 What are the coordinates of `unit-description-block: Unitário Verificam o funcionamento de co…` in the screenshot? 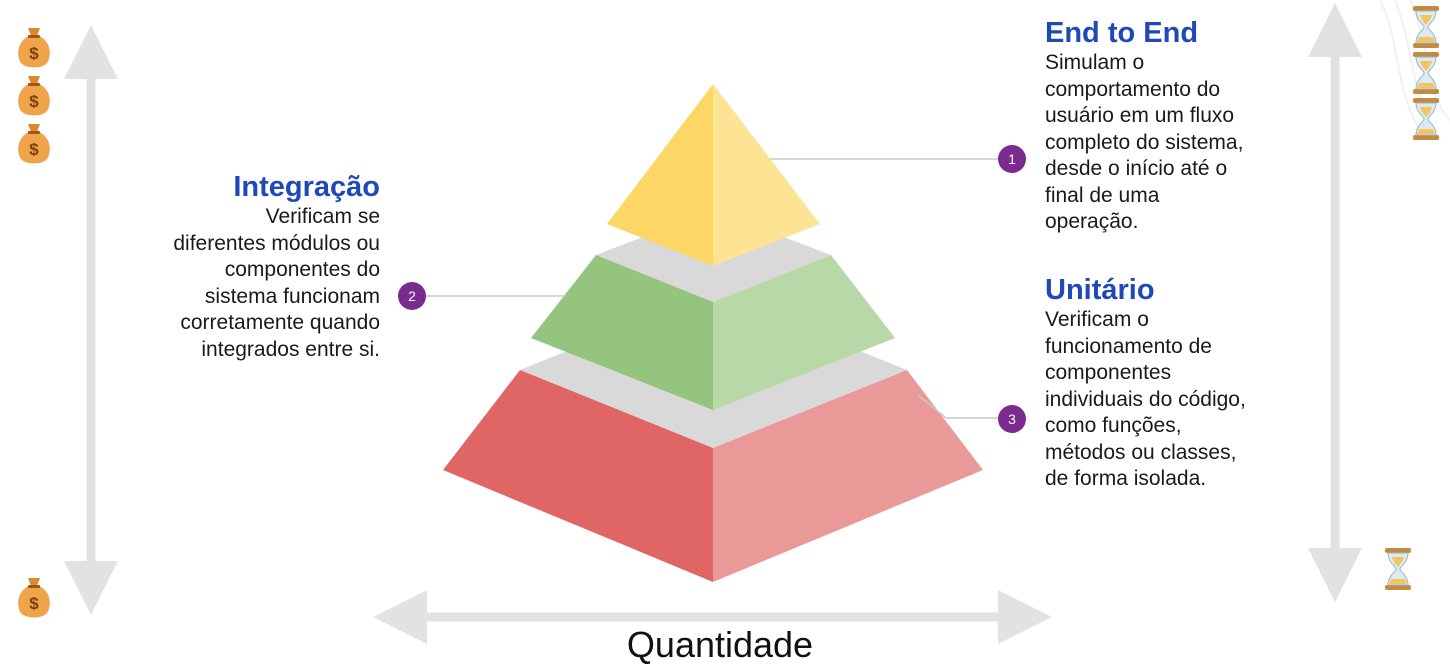 It's located at (1175, 383).